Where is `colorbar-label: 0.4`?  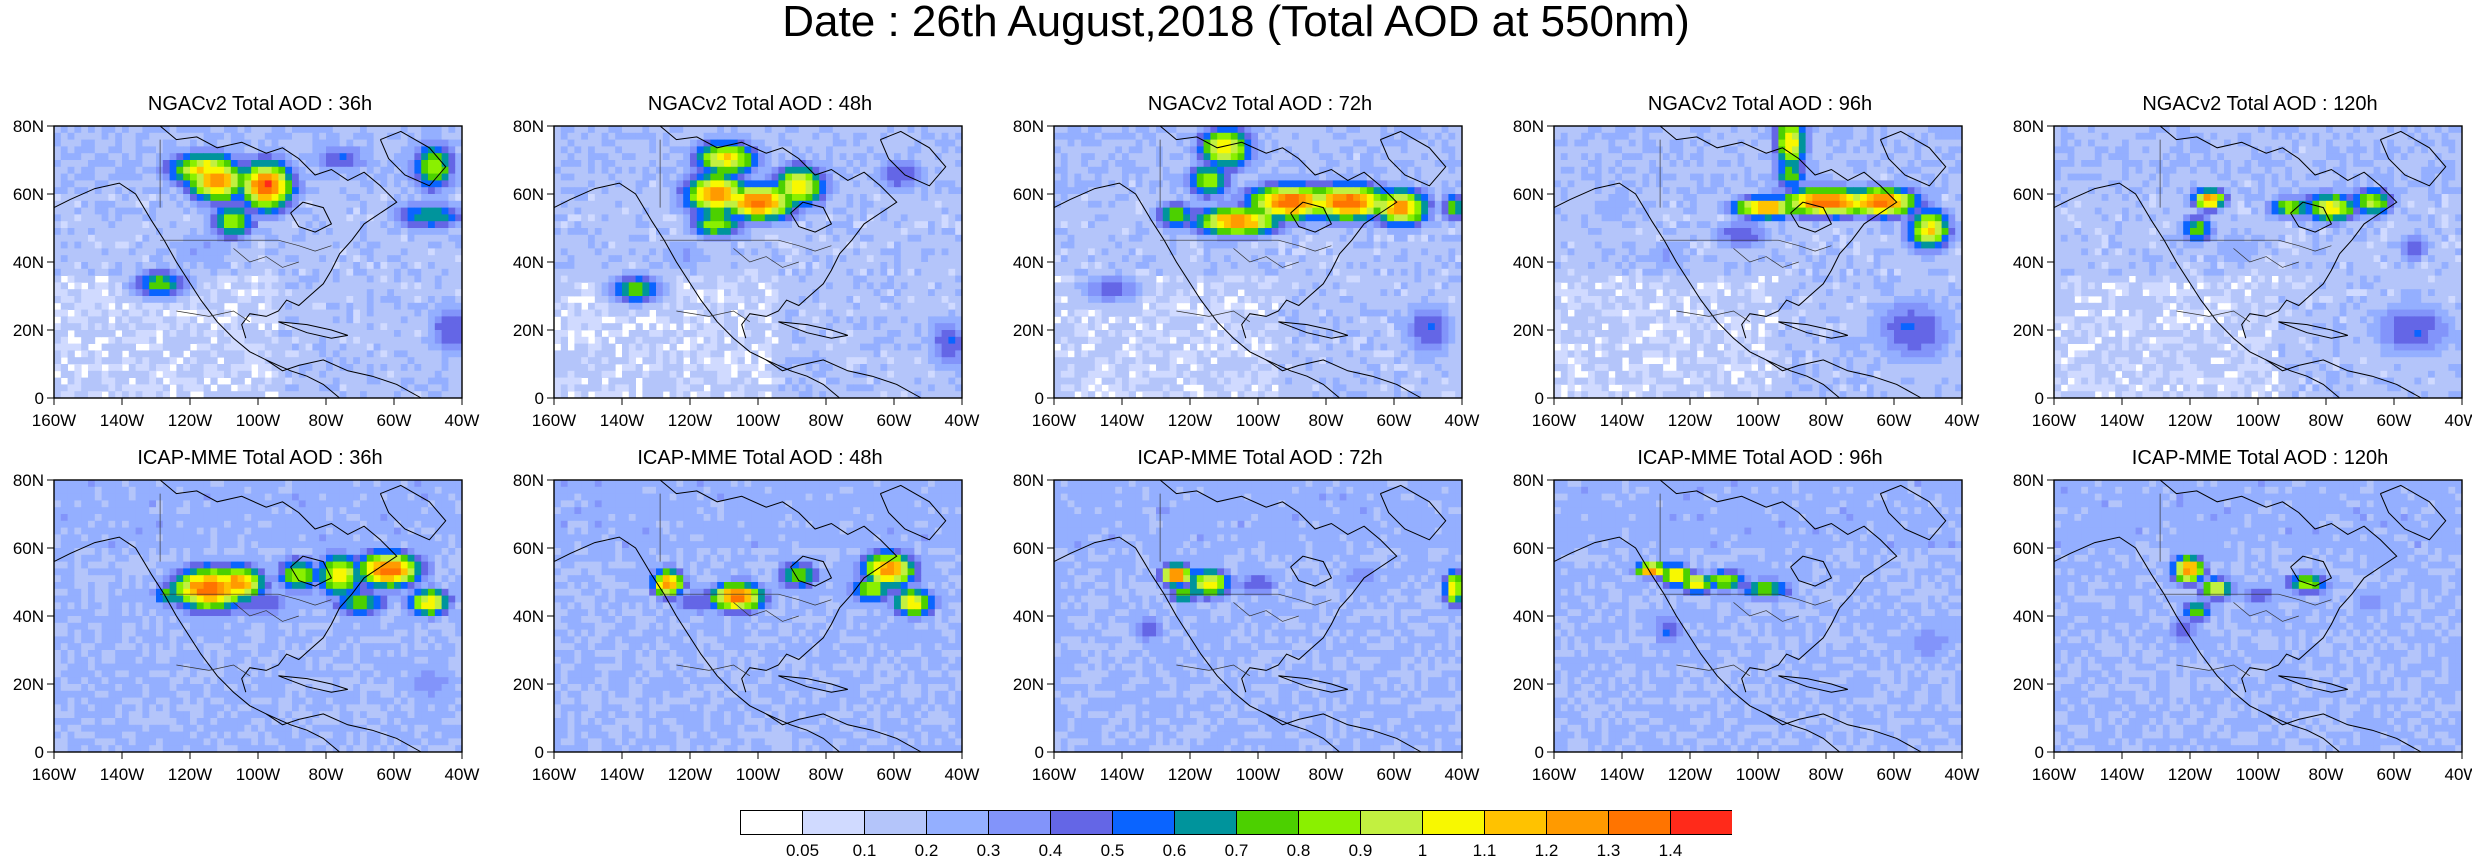 colorbar-label: 0.4 is located at coordinates (1051, 850).